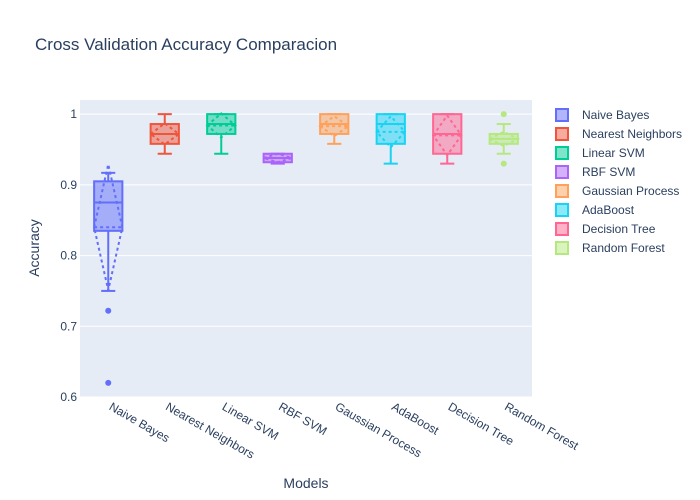 This screenshot has width=700, height=500. I want to click on y-tick-label: 1, so click(73, 114).